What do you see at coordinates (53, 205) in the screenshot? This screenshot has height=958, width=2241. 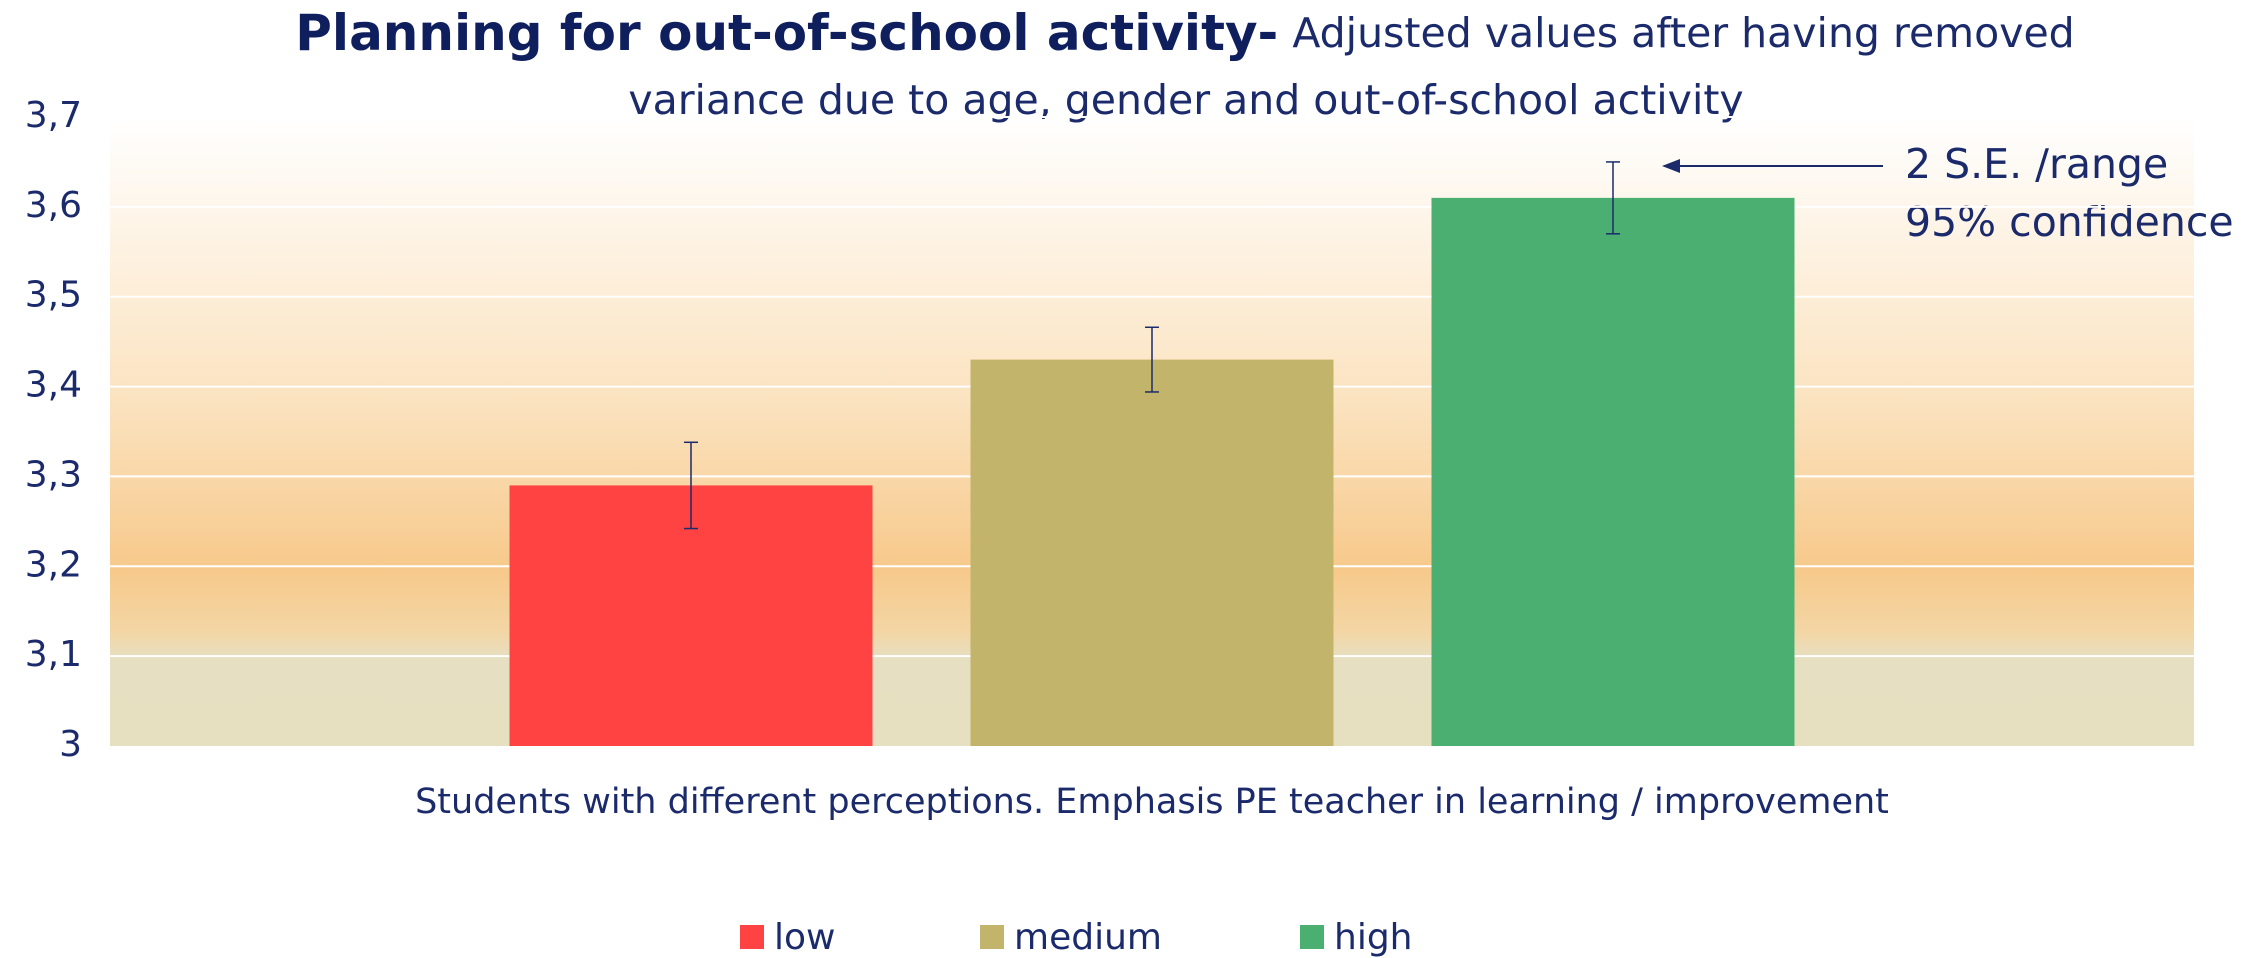 I see `y-tick-label: 3,6` at bounding box center [53, 205].